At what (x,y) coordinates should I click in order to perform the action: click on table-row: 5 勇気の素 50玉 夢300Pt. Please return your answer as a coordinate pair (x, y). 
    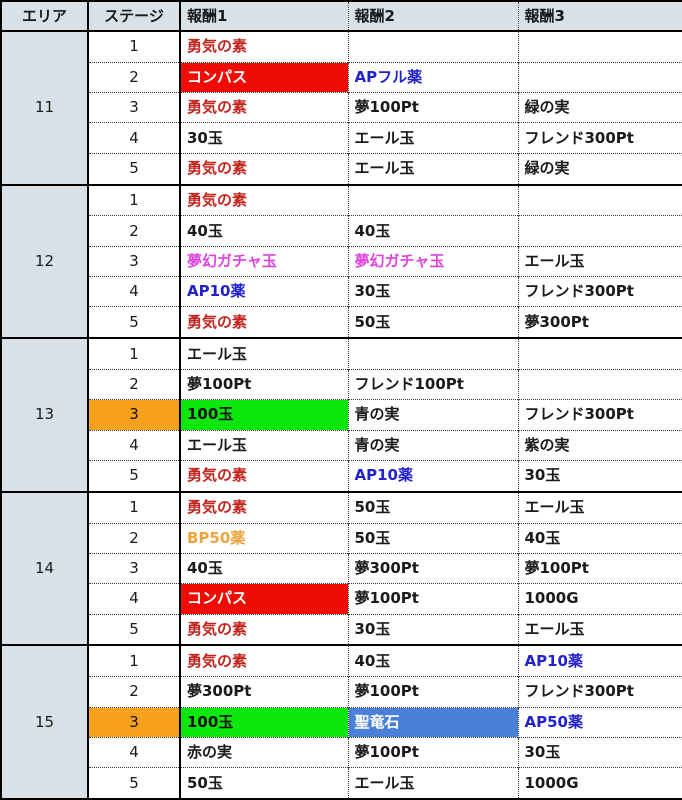
    Looking at the image, I should click on (341, 322).